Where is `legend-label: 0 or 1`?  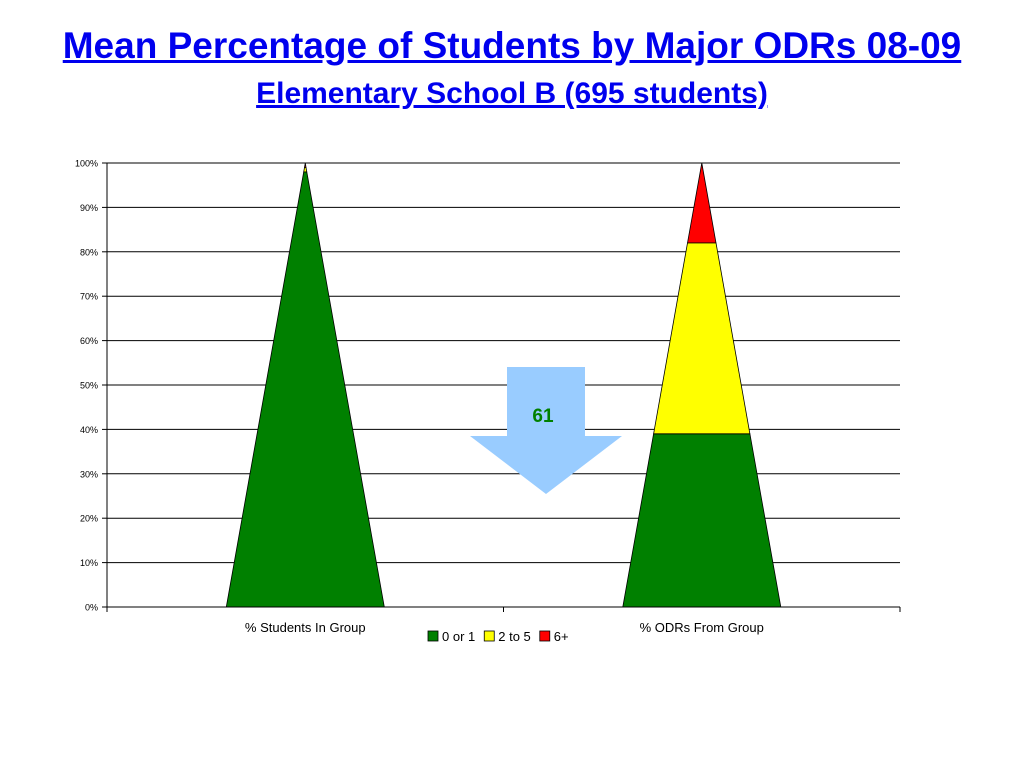
legend-label: 0 or 1 is located at coordinates (458, 636).